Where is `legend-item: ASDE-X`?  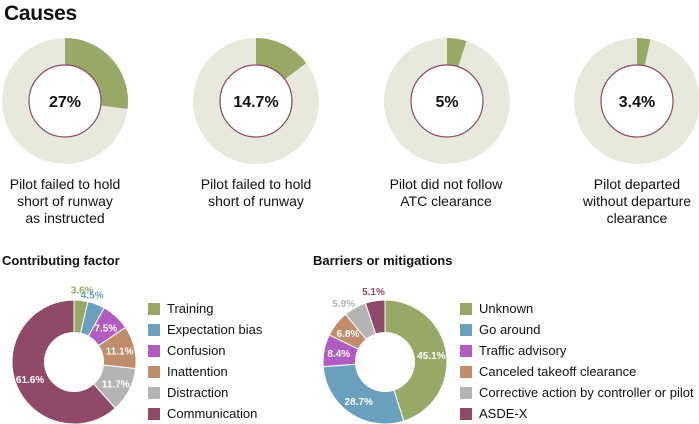
legend-item: ASDE-X is located at coordinates (577, 413).